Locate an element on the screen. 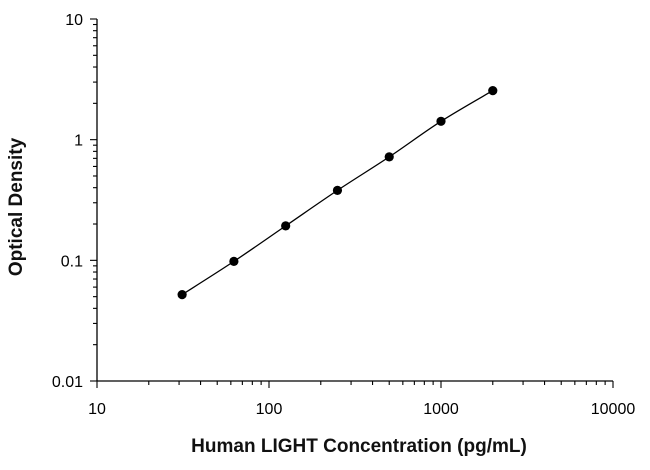 This screenshot has width=650, height=470. x-tick-label: 1000 is located at coordinates (441, 409).